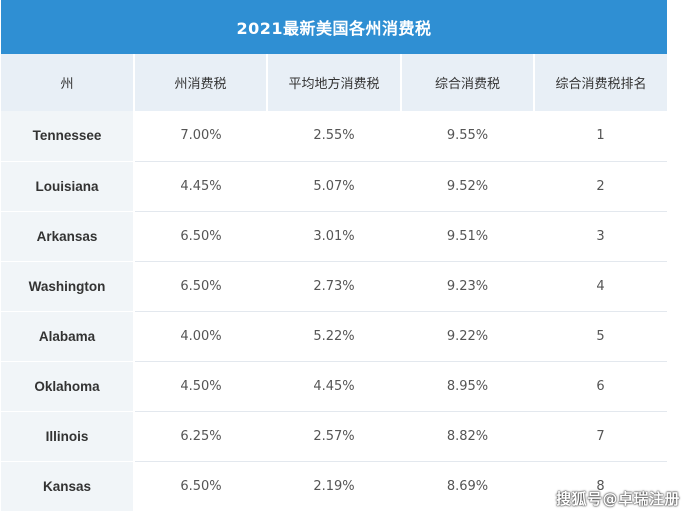 Image resolution: width=692 pixels, height=511 pixels. Describe the element at coordinates (600, 436) in the screenshot. I see `rank-cell: 7` at that location.